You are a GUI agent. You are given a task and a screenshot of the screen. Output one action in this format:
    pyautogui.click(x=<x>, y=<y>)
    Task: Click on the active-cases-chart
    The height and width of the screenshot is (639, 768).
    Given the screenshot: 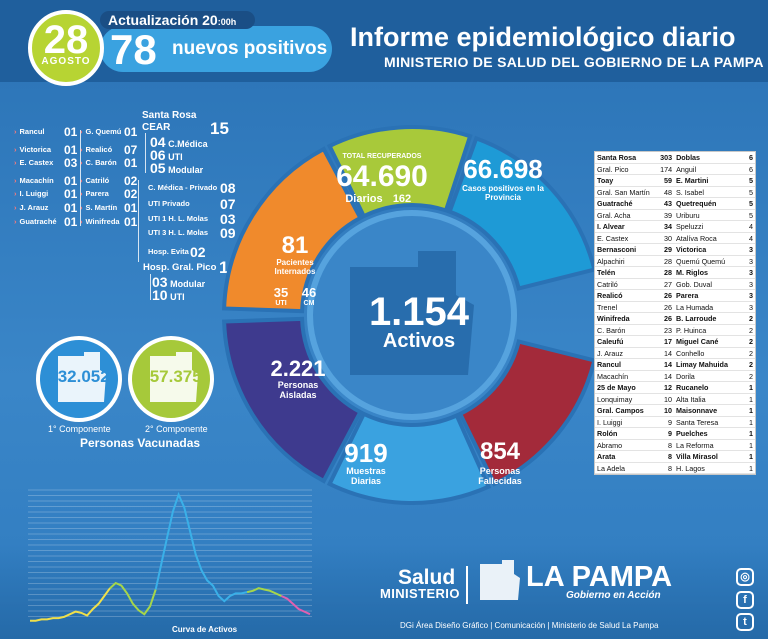 What is the action you would take?
    pyautogui.click(x=170, y=555)
    